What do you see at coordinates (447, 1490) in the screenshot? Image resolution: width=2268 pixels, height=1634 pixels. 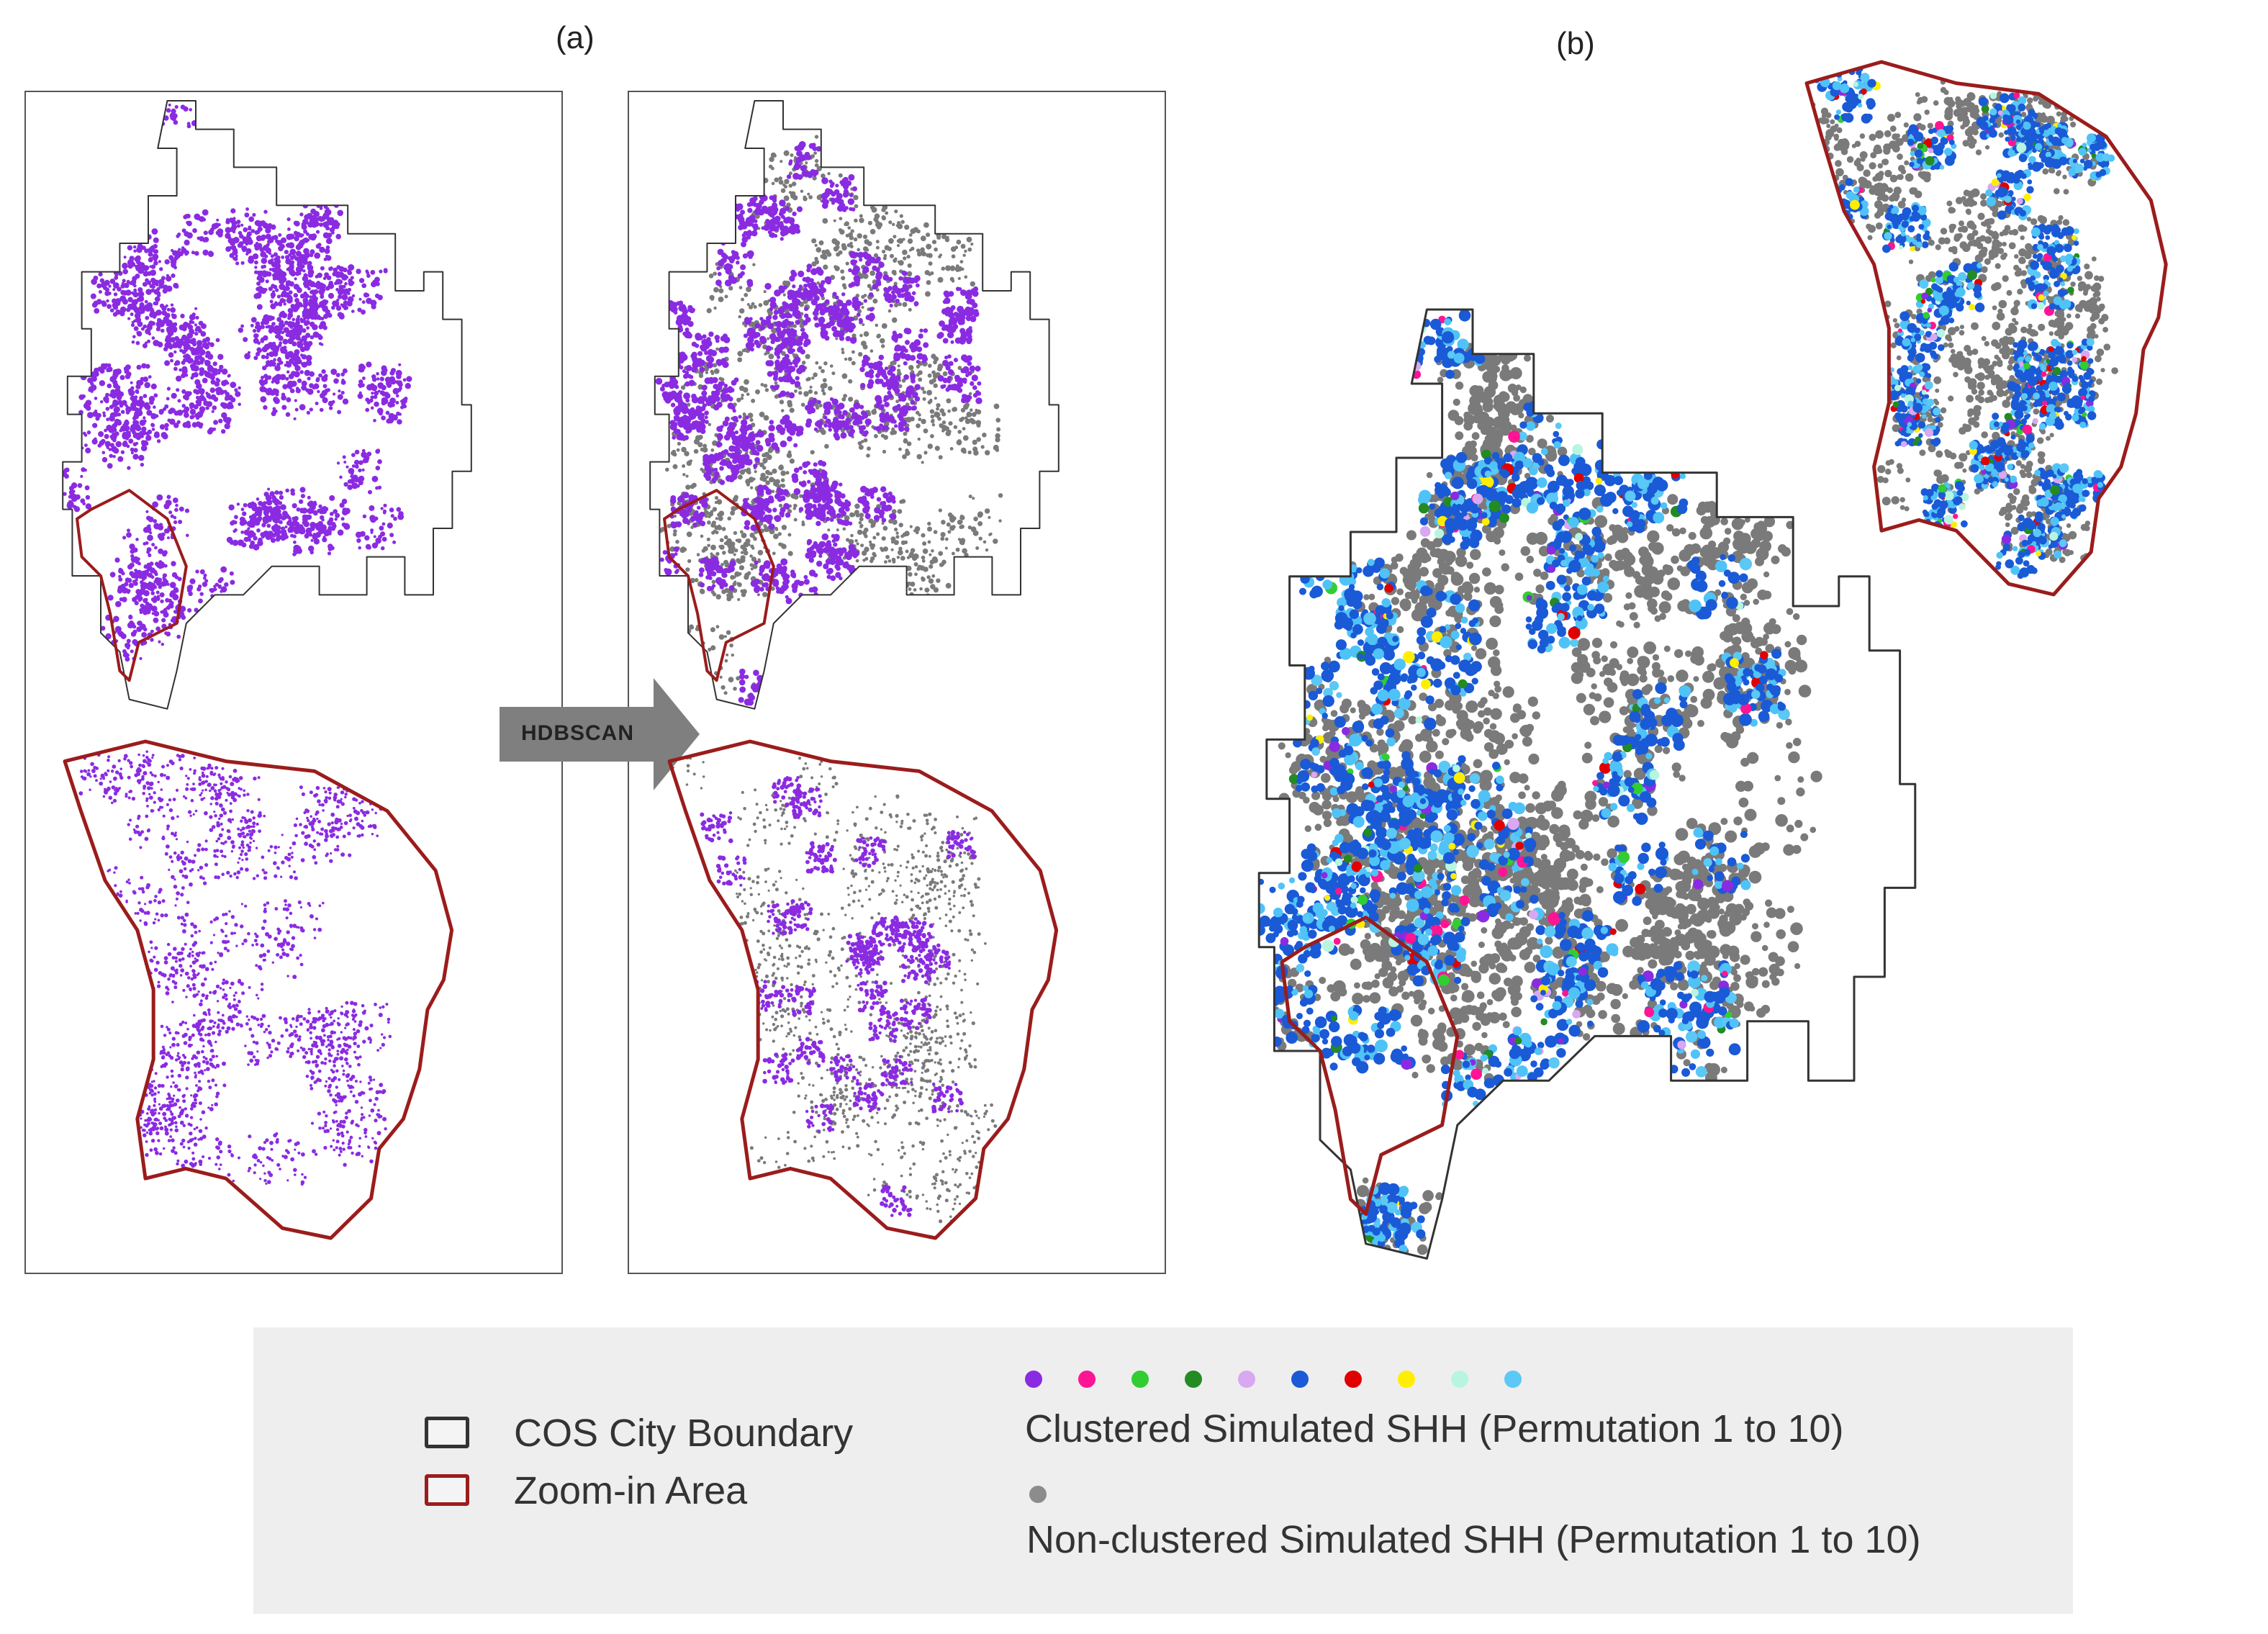 I see `zoom-area-swatch` at bounding box center [447, 1490].